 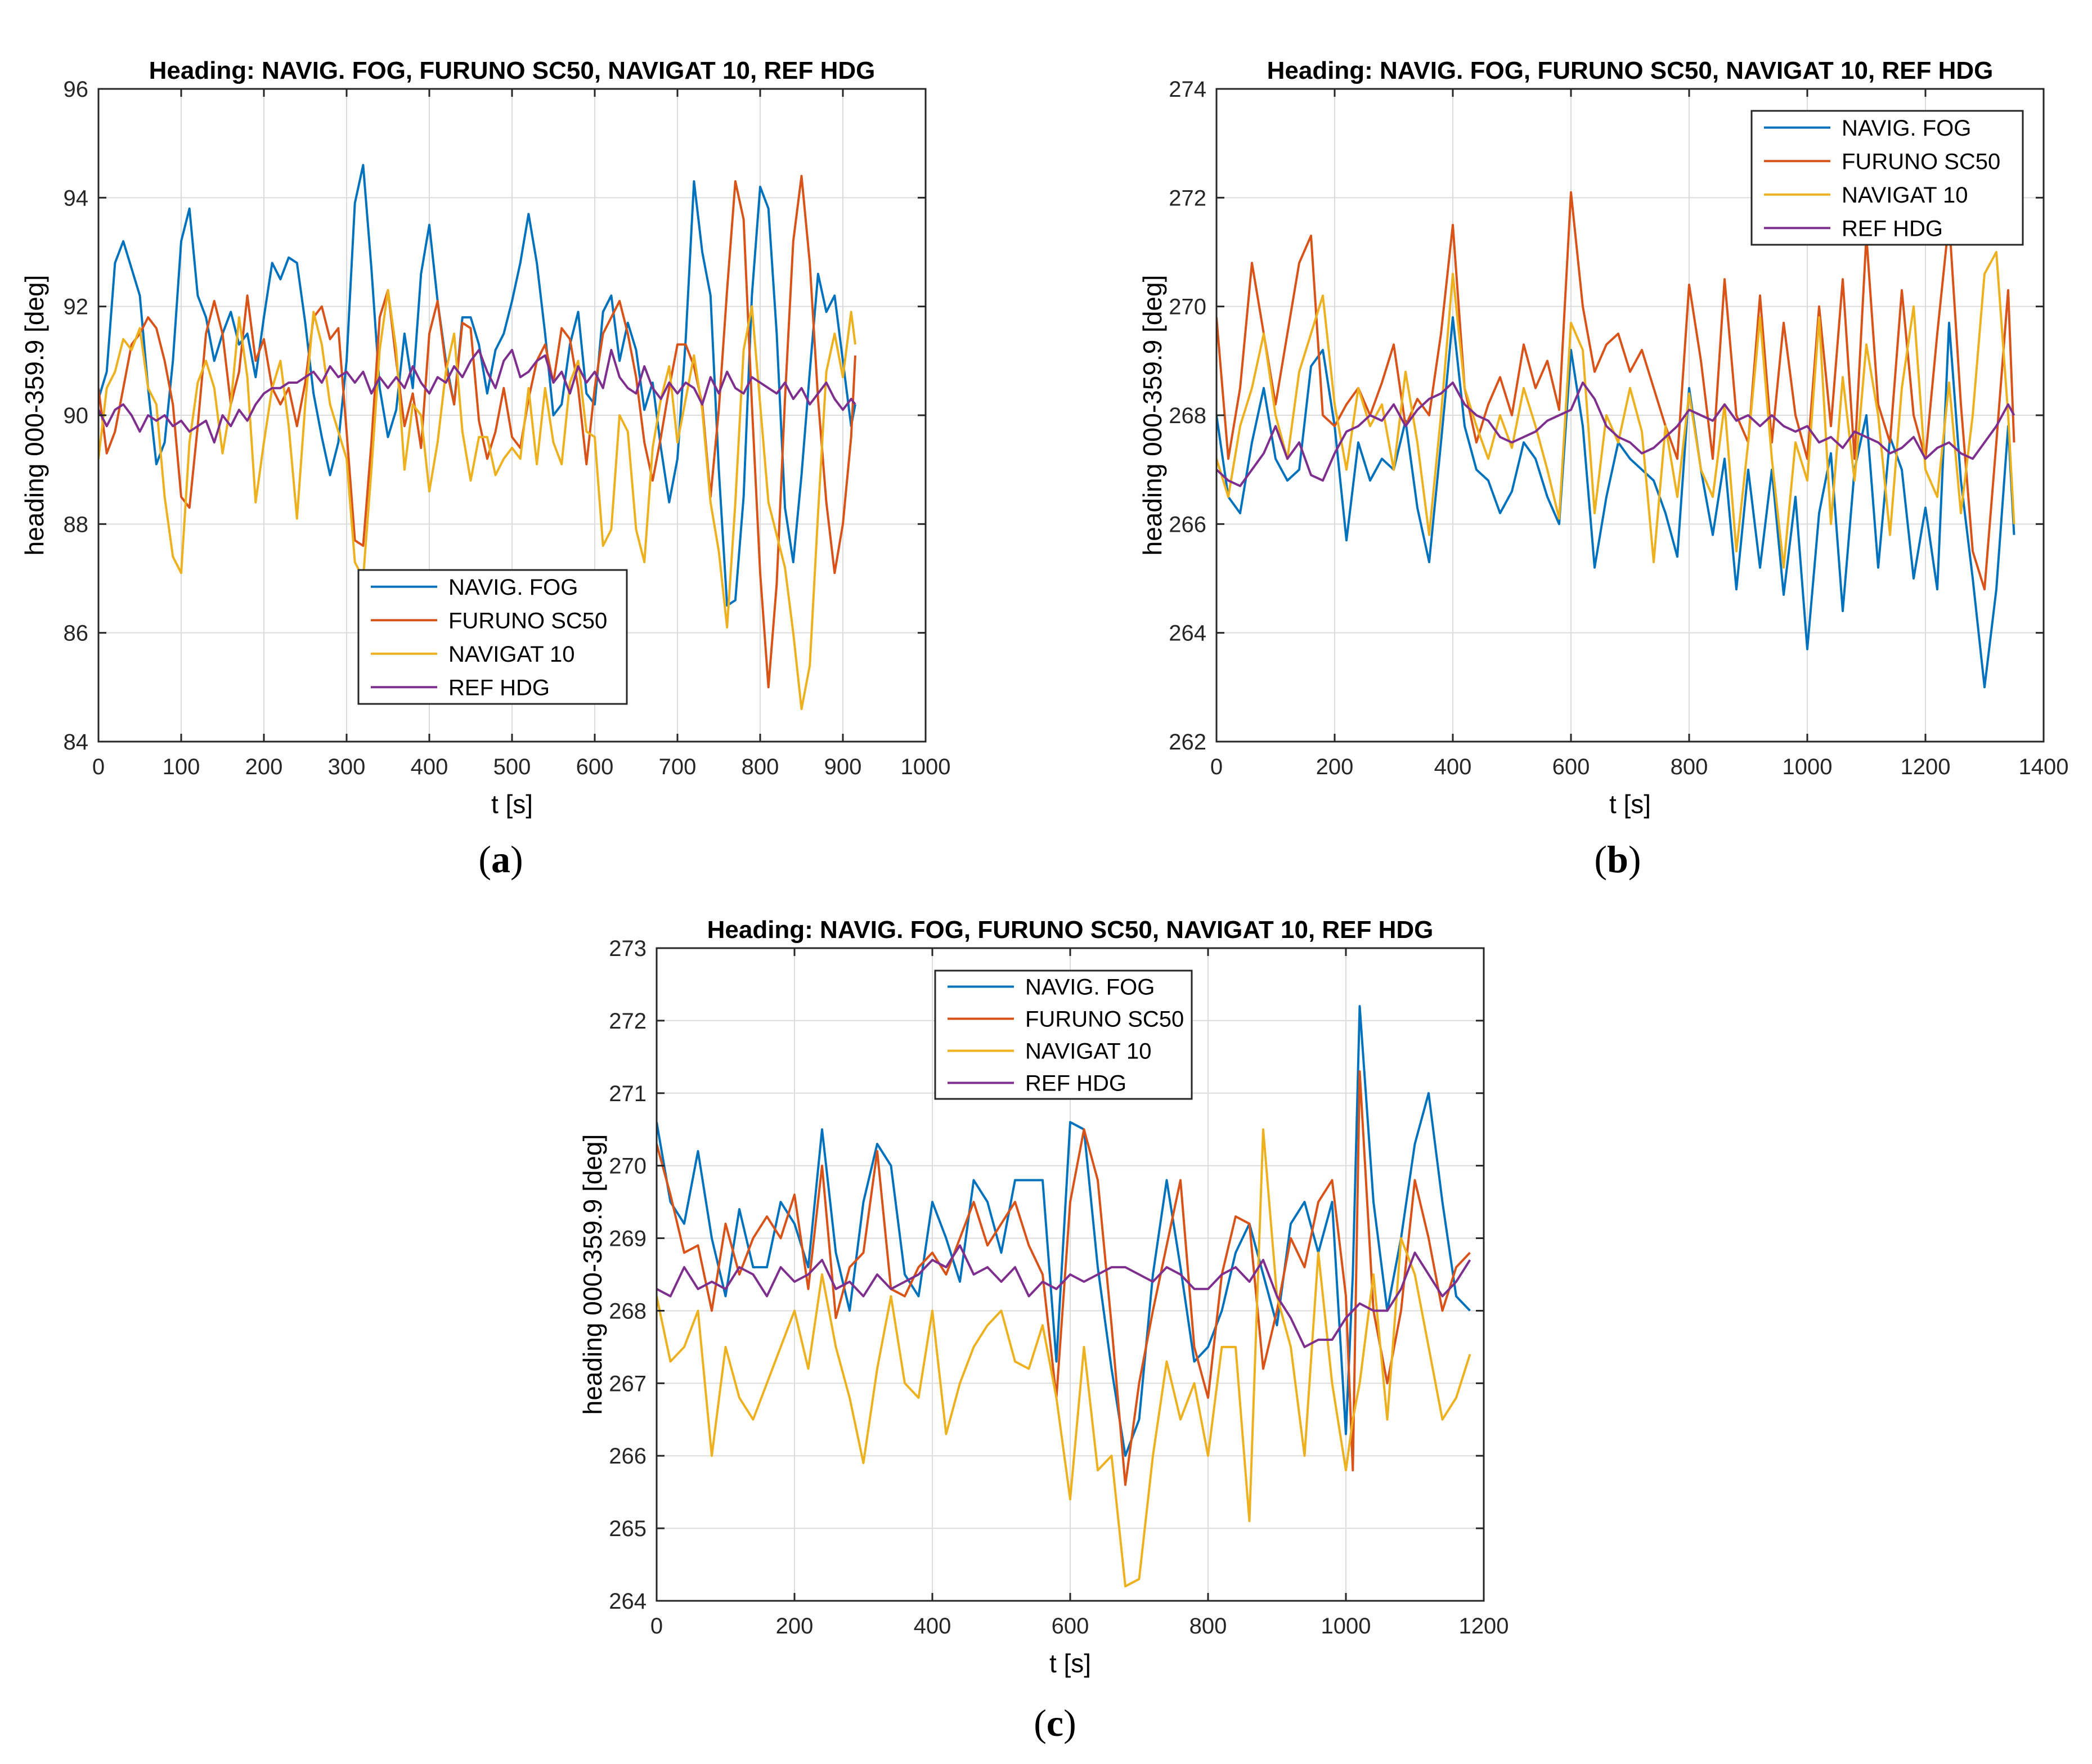 I want to click on x-tick-label: 1400, so click(x=2044, y=767).